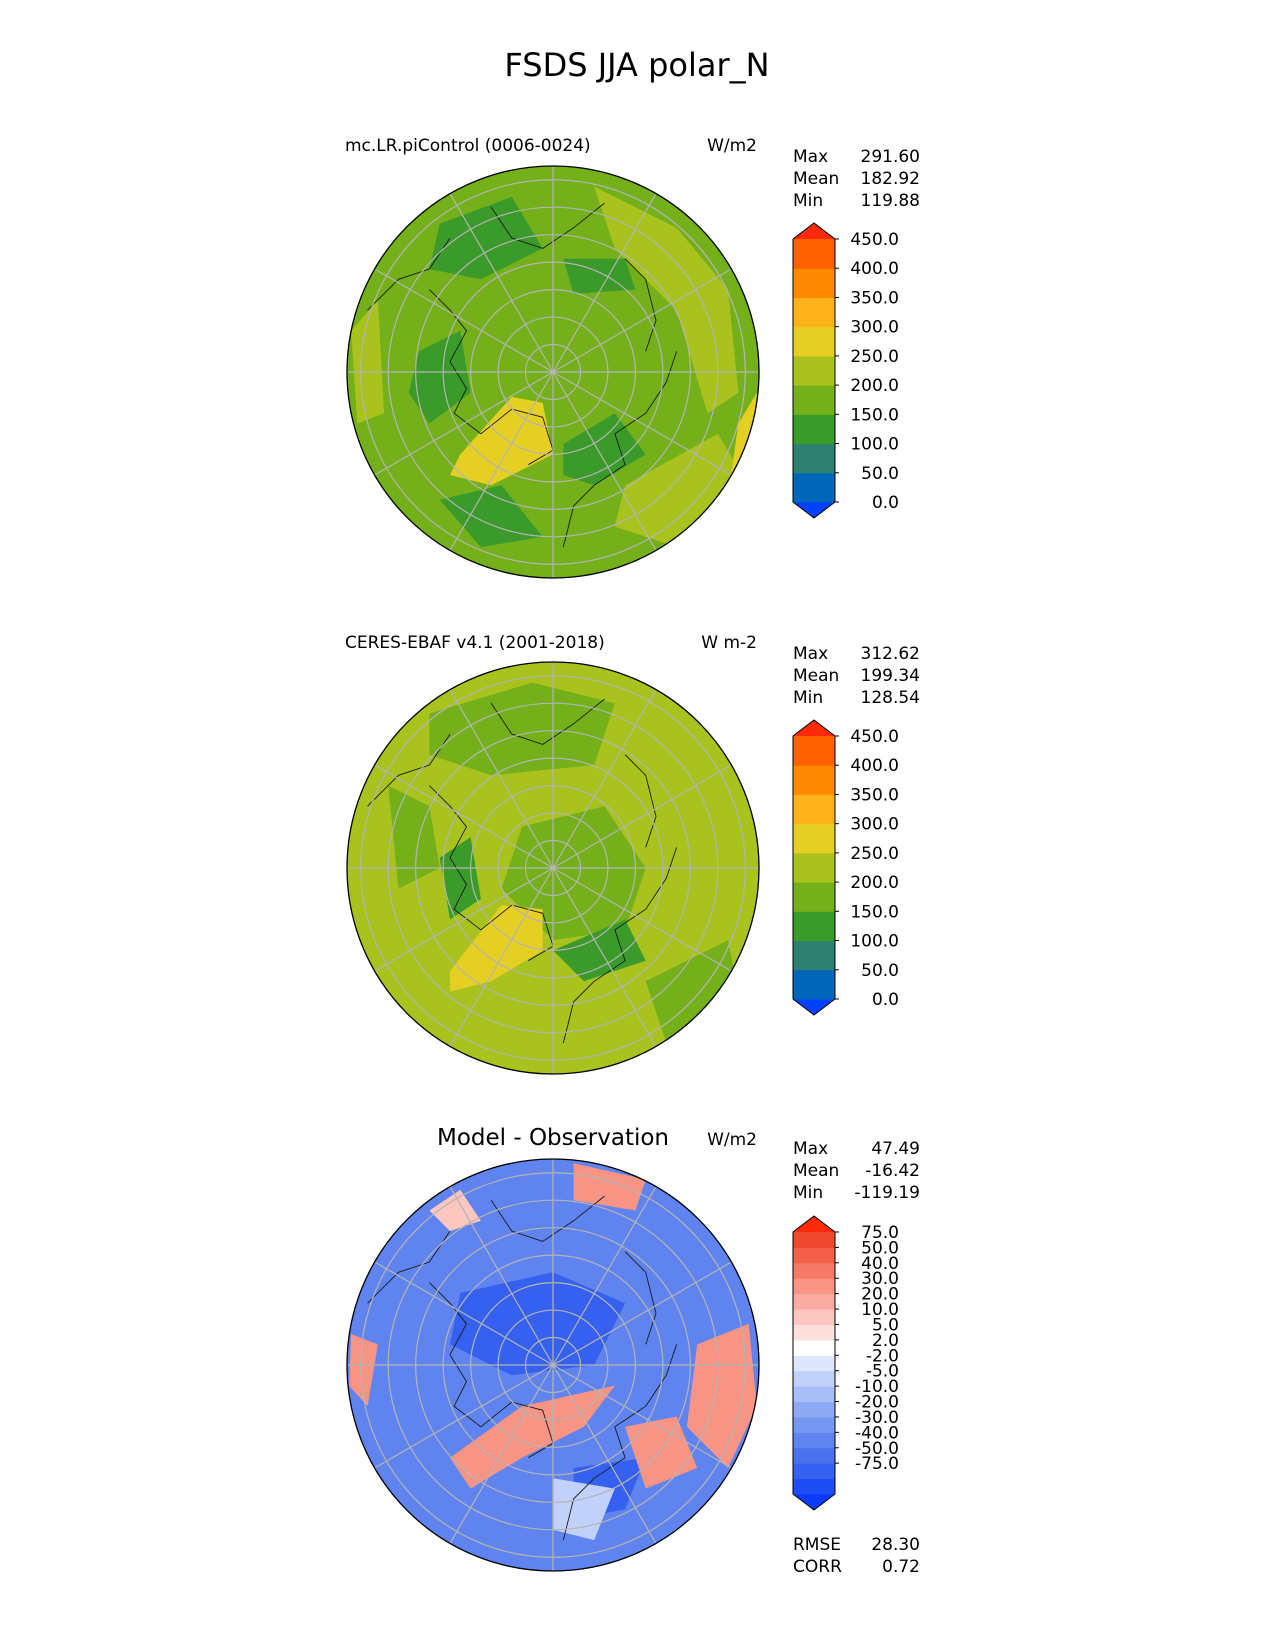 This screenshot has width=1275, height=1650. Describe the element at coordinates (877, 1464) in the screenshot. I see `colorbar-tick-label: -75.0` at that location.